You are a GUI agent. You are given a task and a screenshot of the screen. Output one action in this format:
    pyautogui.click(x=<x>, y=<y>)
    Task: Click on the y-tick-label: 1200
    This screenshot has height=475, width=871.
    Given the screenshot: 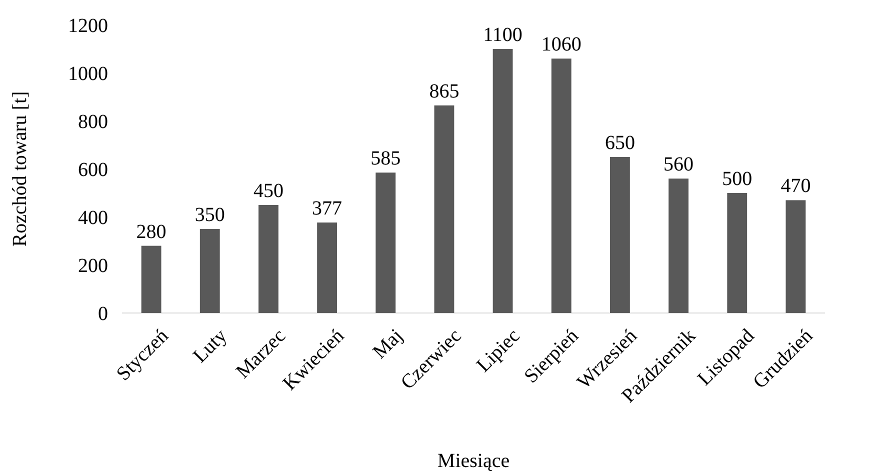 What is the action you would take?
    pyautogui.click(x=88, y=26)
    